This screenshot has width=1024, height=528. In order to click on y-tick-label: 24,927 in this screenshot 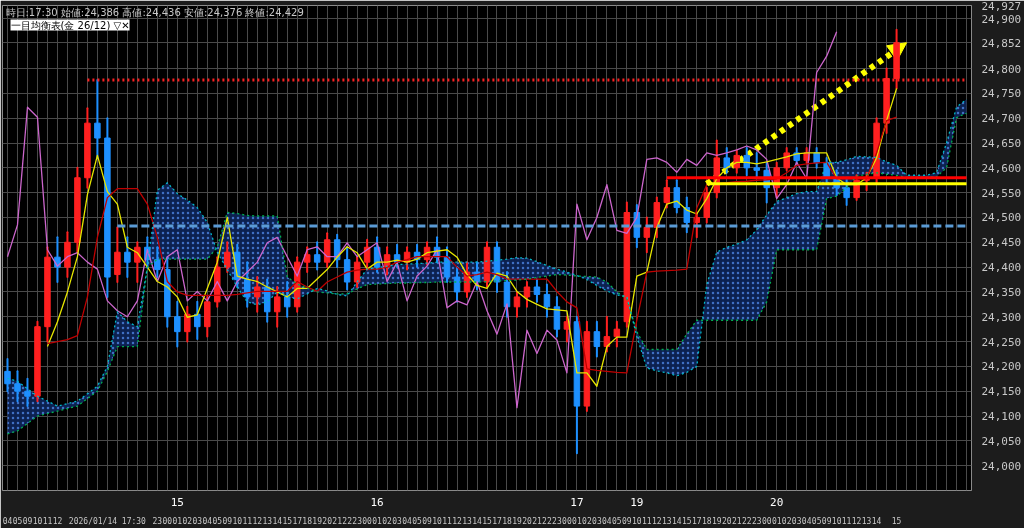, I will do `click(1001, 6)`.